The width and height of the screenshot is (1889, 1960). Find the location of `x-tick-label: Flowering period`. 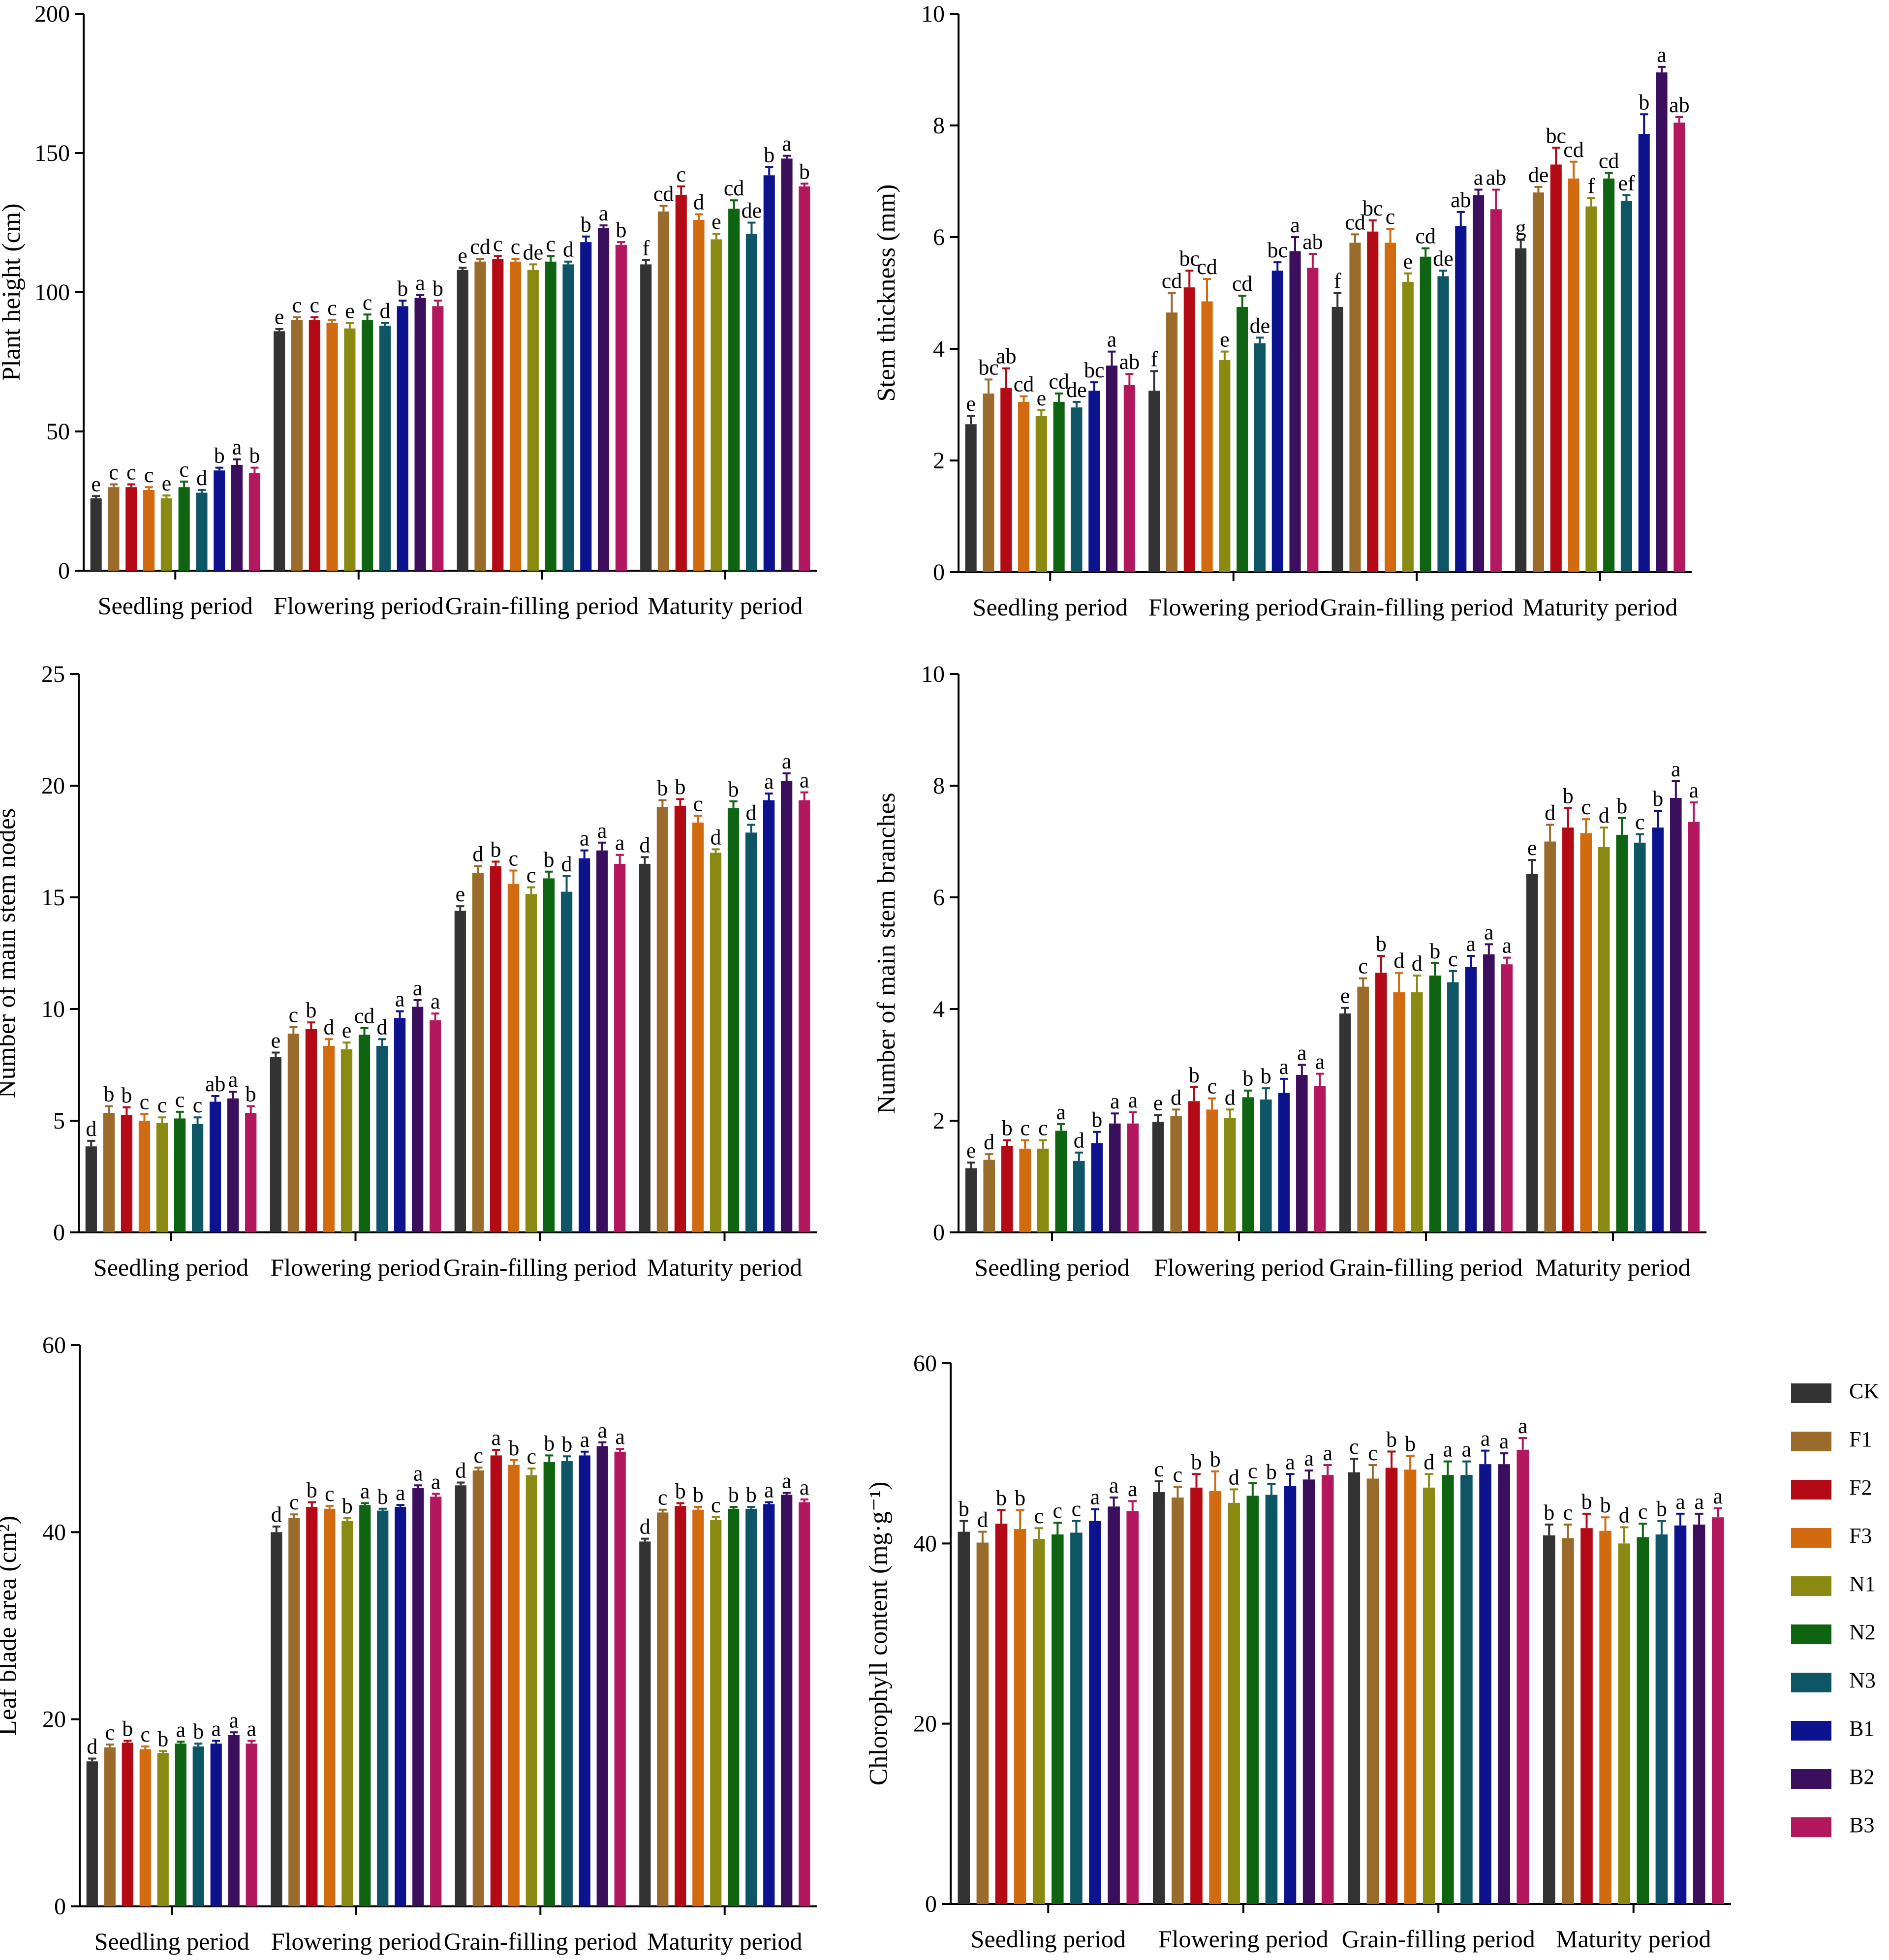

x-tick-label: Flowering period is located at coordinates (356, 1267).